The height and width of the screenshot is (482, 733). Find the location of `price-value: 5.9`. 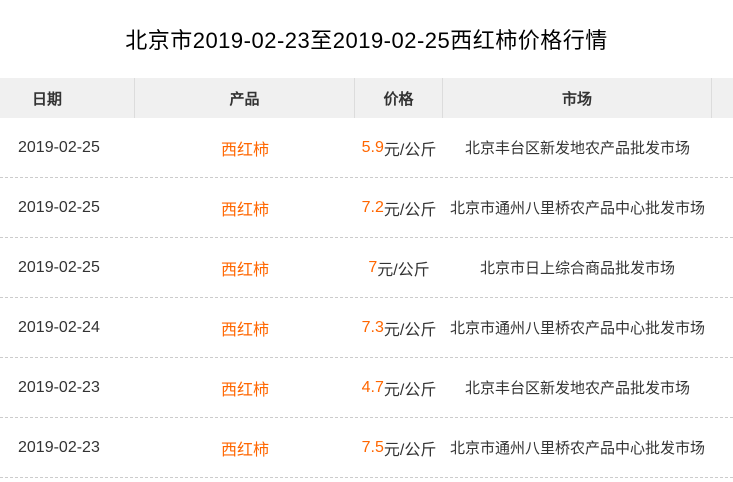

price-value: 5.9 is located at coordinates (372, 147).